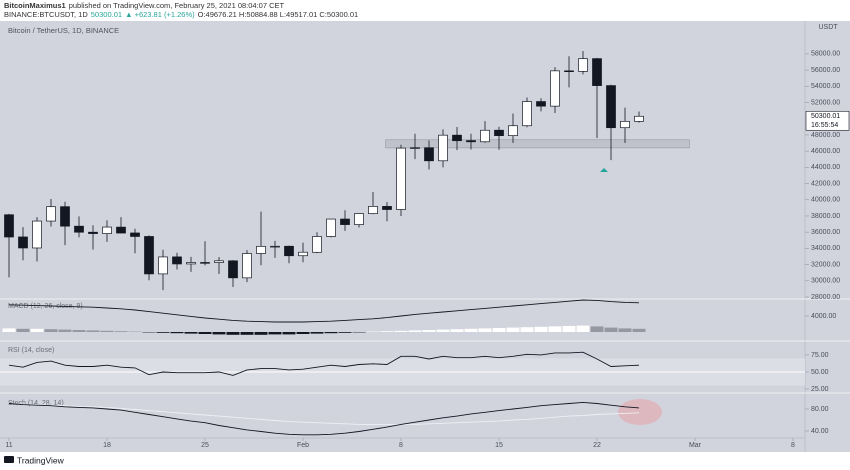  Describe the element at coordinates (106, 14) in the screenshot. I see `price: 50300.01` at that location.